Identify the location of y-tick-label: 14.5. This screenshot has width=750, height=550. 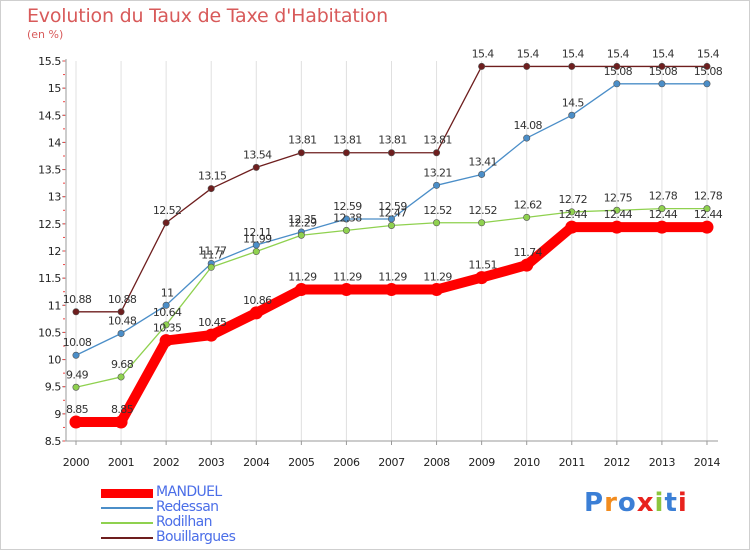
(49, 115).